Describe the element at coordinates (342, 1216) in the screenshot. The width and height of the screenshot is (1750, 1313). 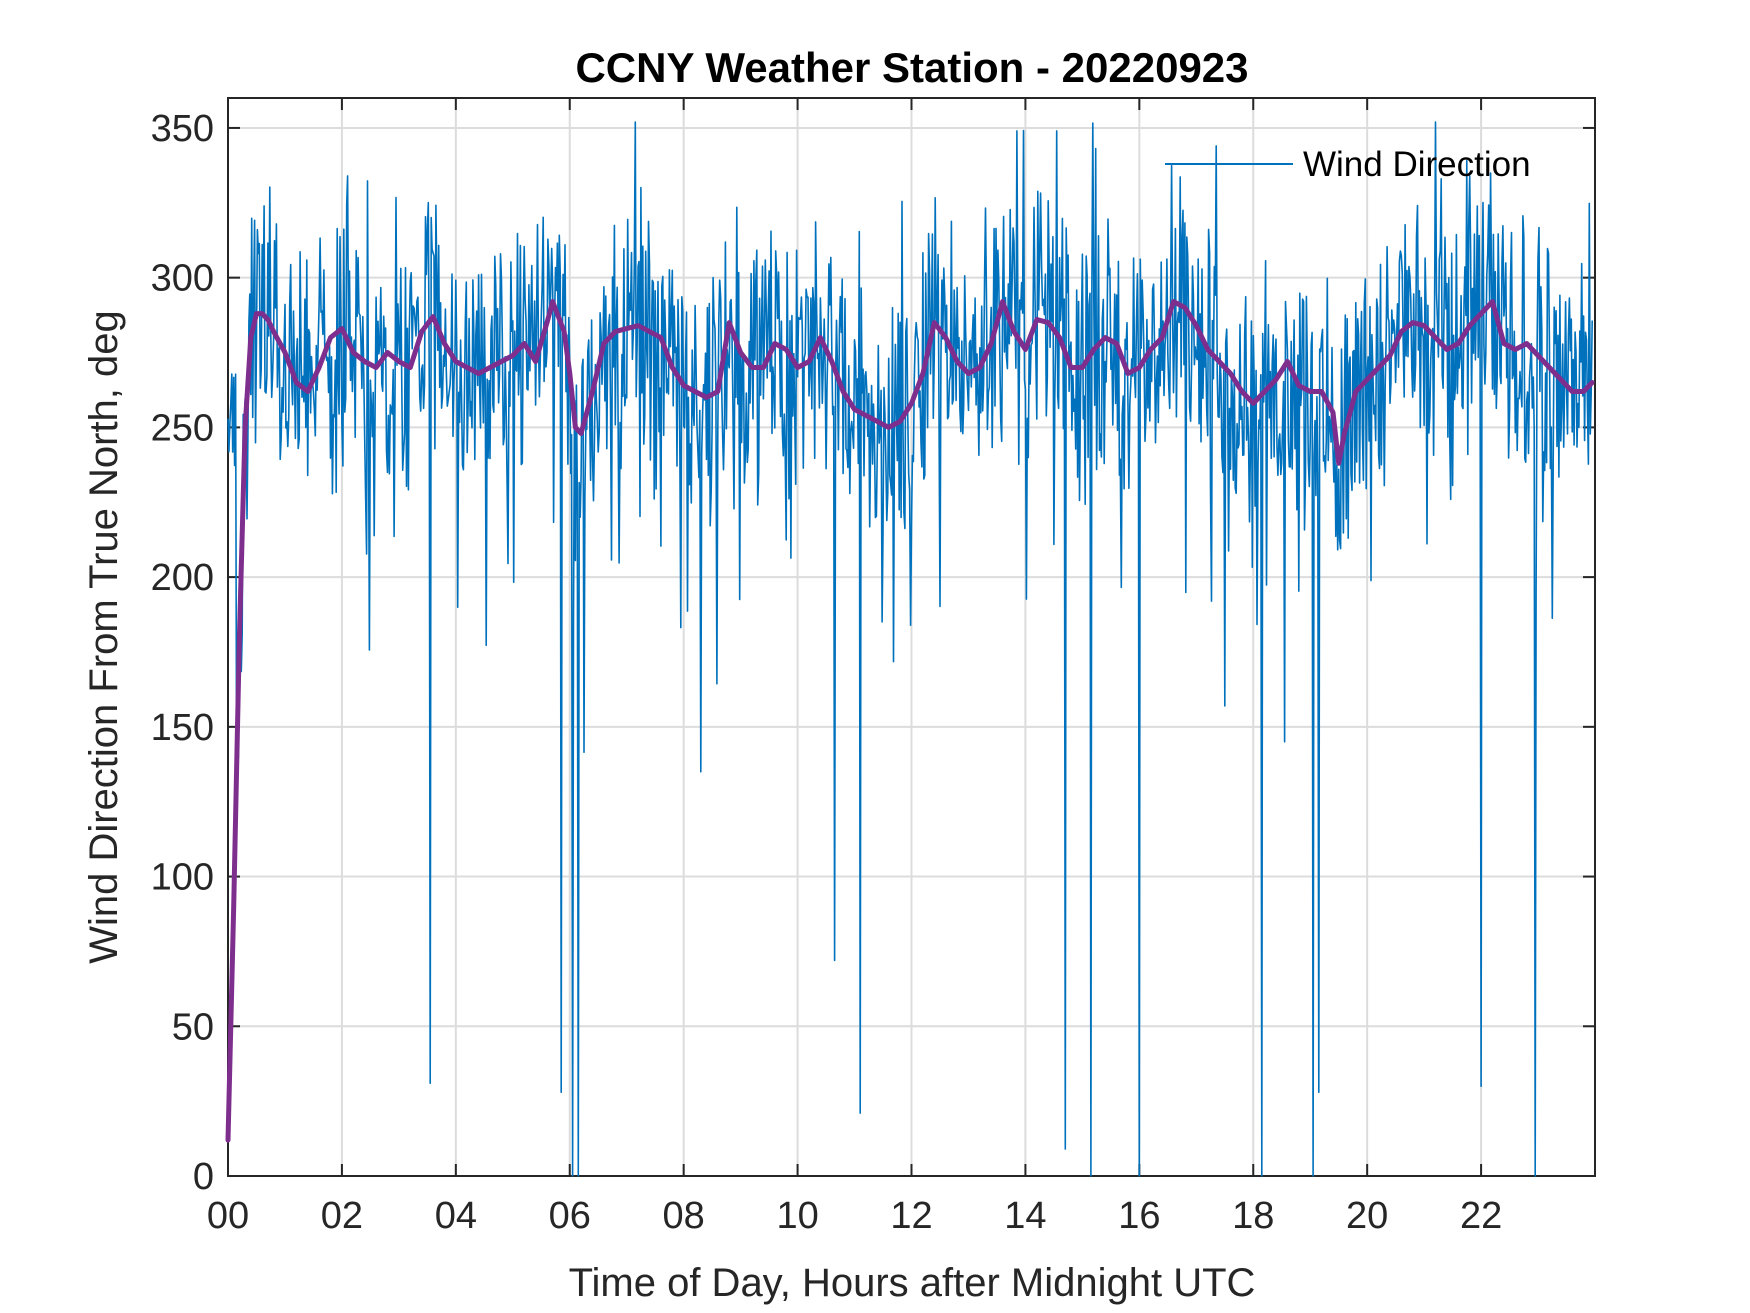
I see `x-tick-label: 02` at that location.